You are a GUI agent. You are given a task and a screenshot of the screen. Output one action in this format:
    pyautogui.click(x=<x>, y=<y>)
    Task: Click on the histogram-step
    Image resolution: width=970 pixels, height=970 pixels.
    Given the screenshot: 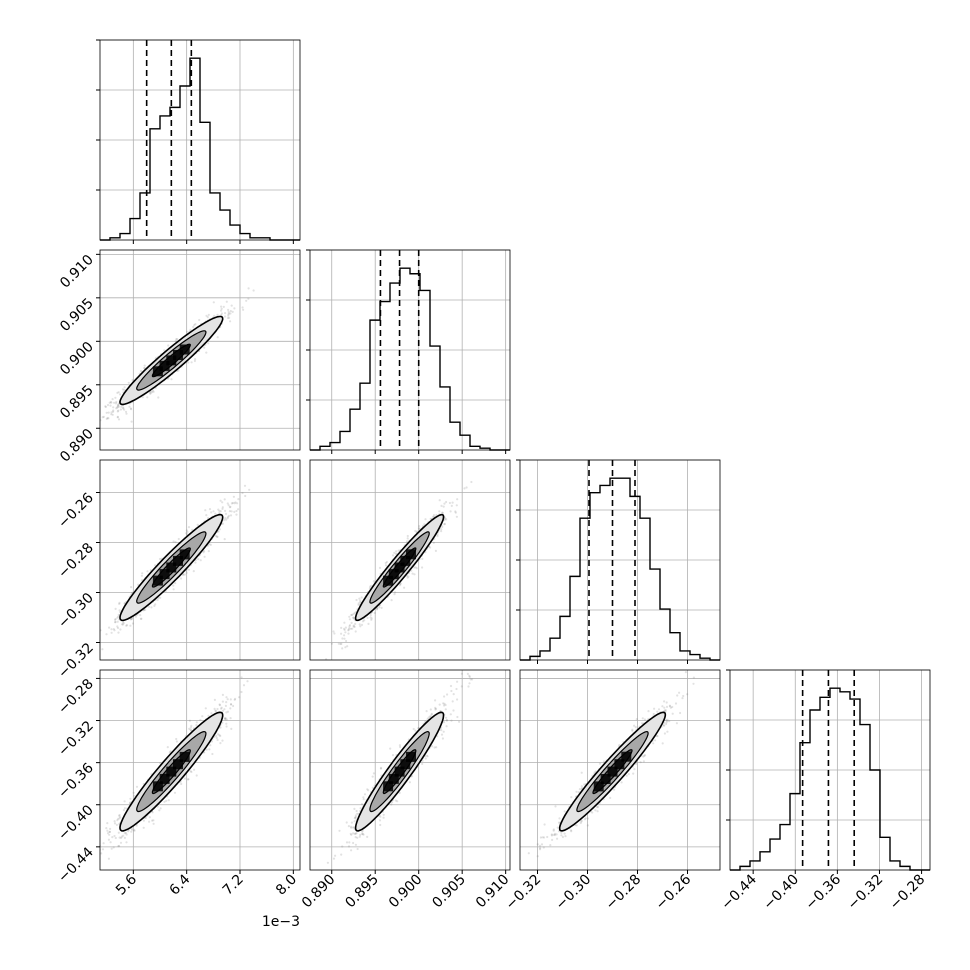 What is the action you would take?
    pyautogui.click(x=410, y=359)
    